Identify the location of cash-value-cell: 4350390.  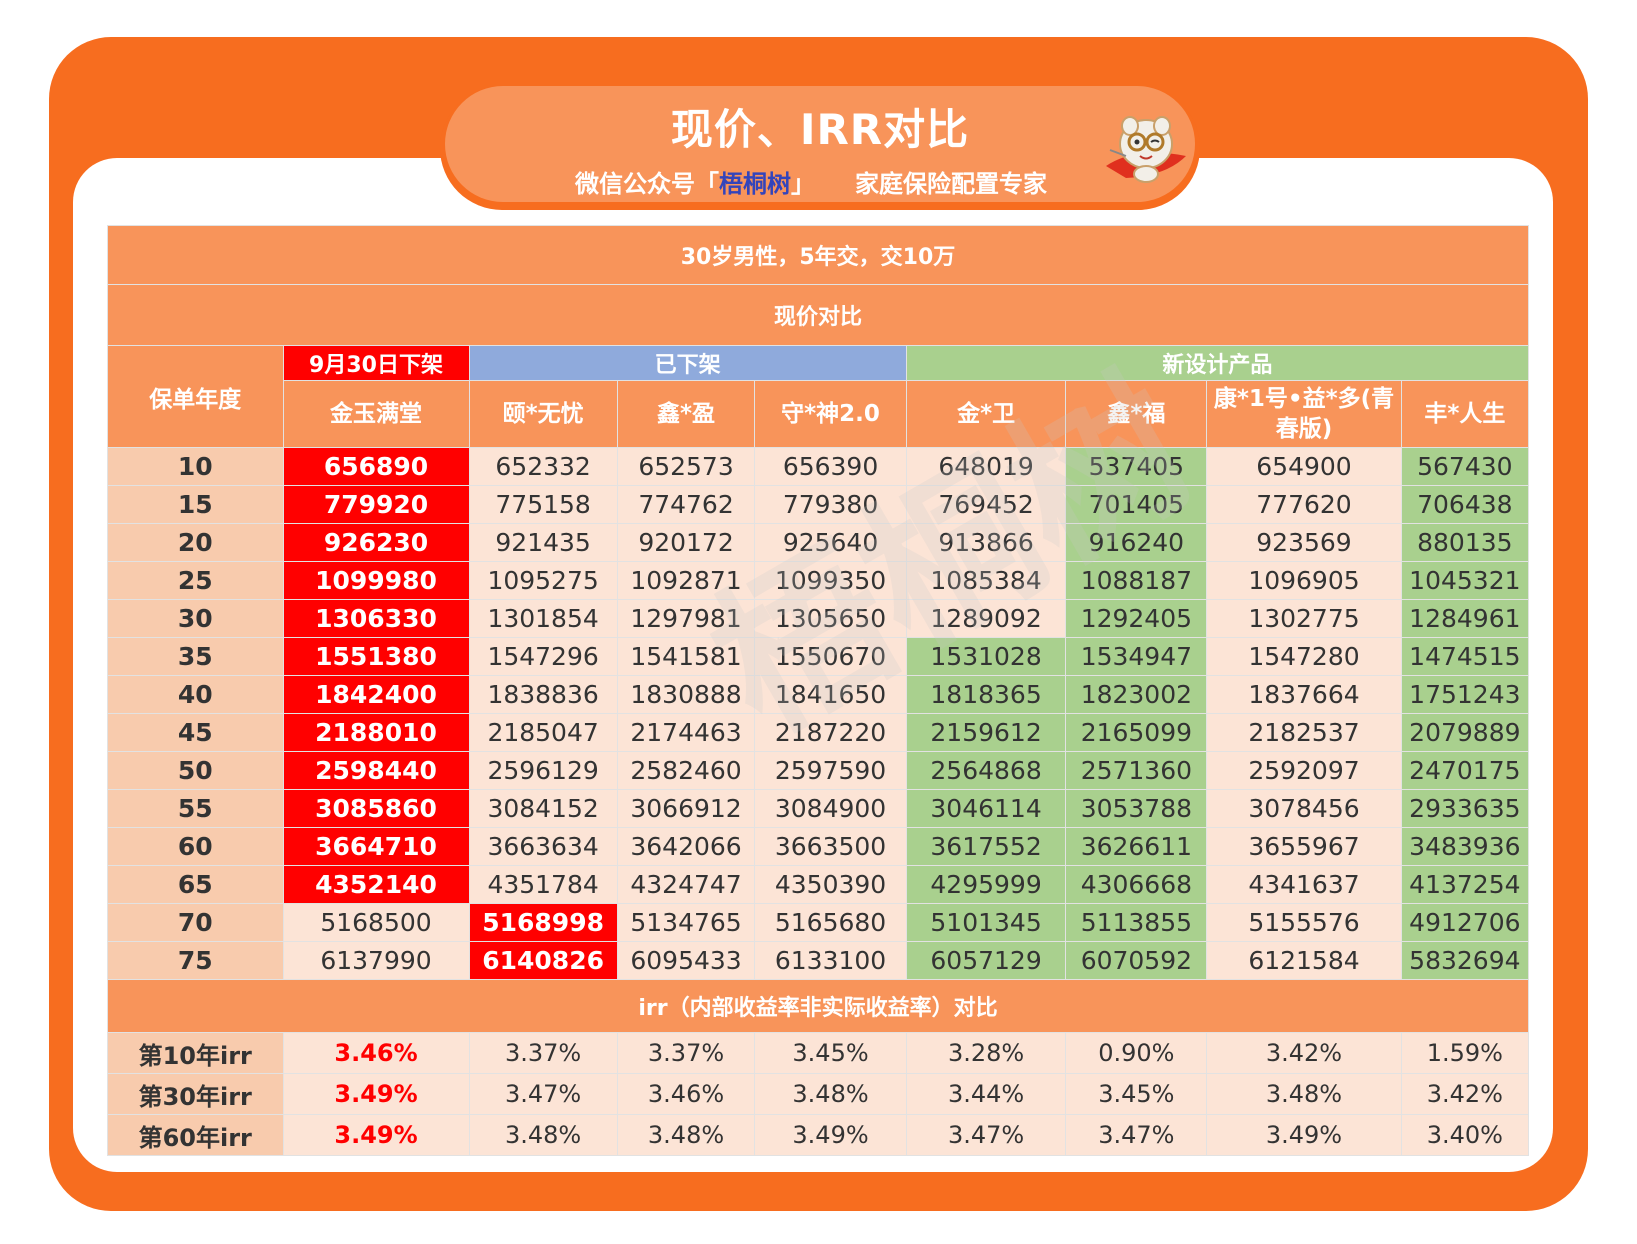
(830, 884).